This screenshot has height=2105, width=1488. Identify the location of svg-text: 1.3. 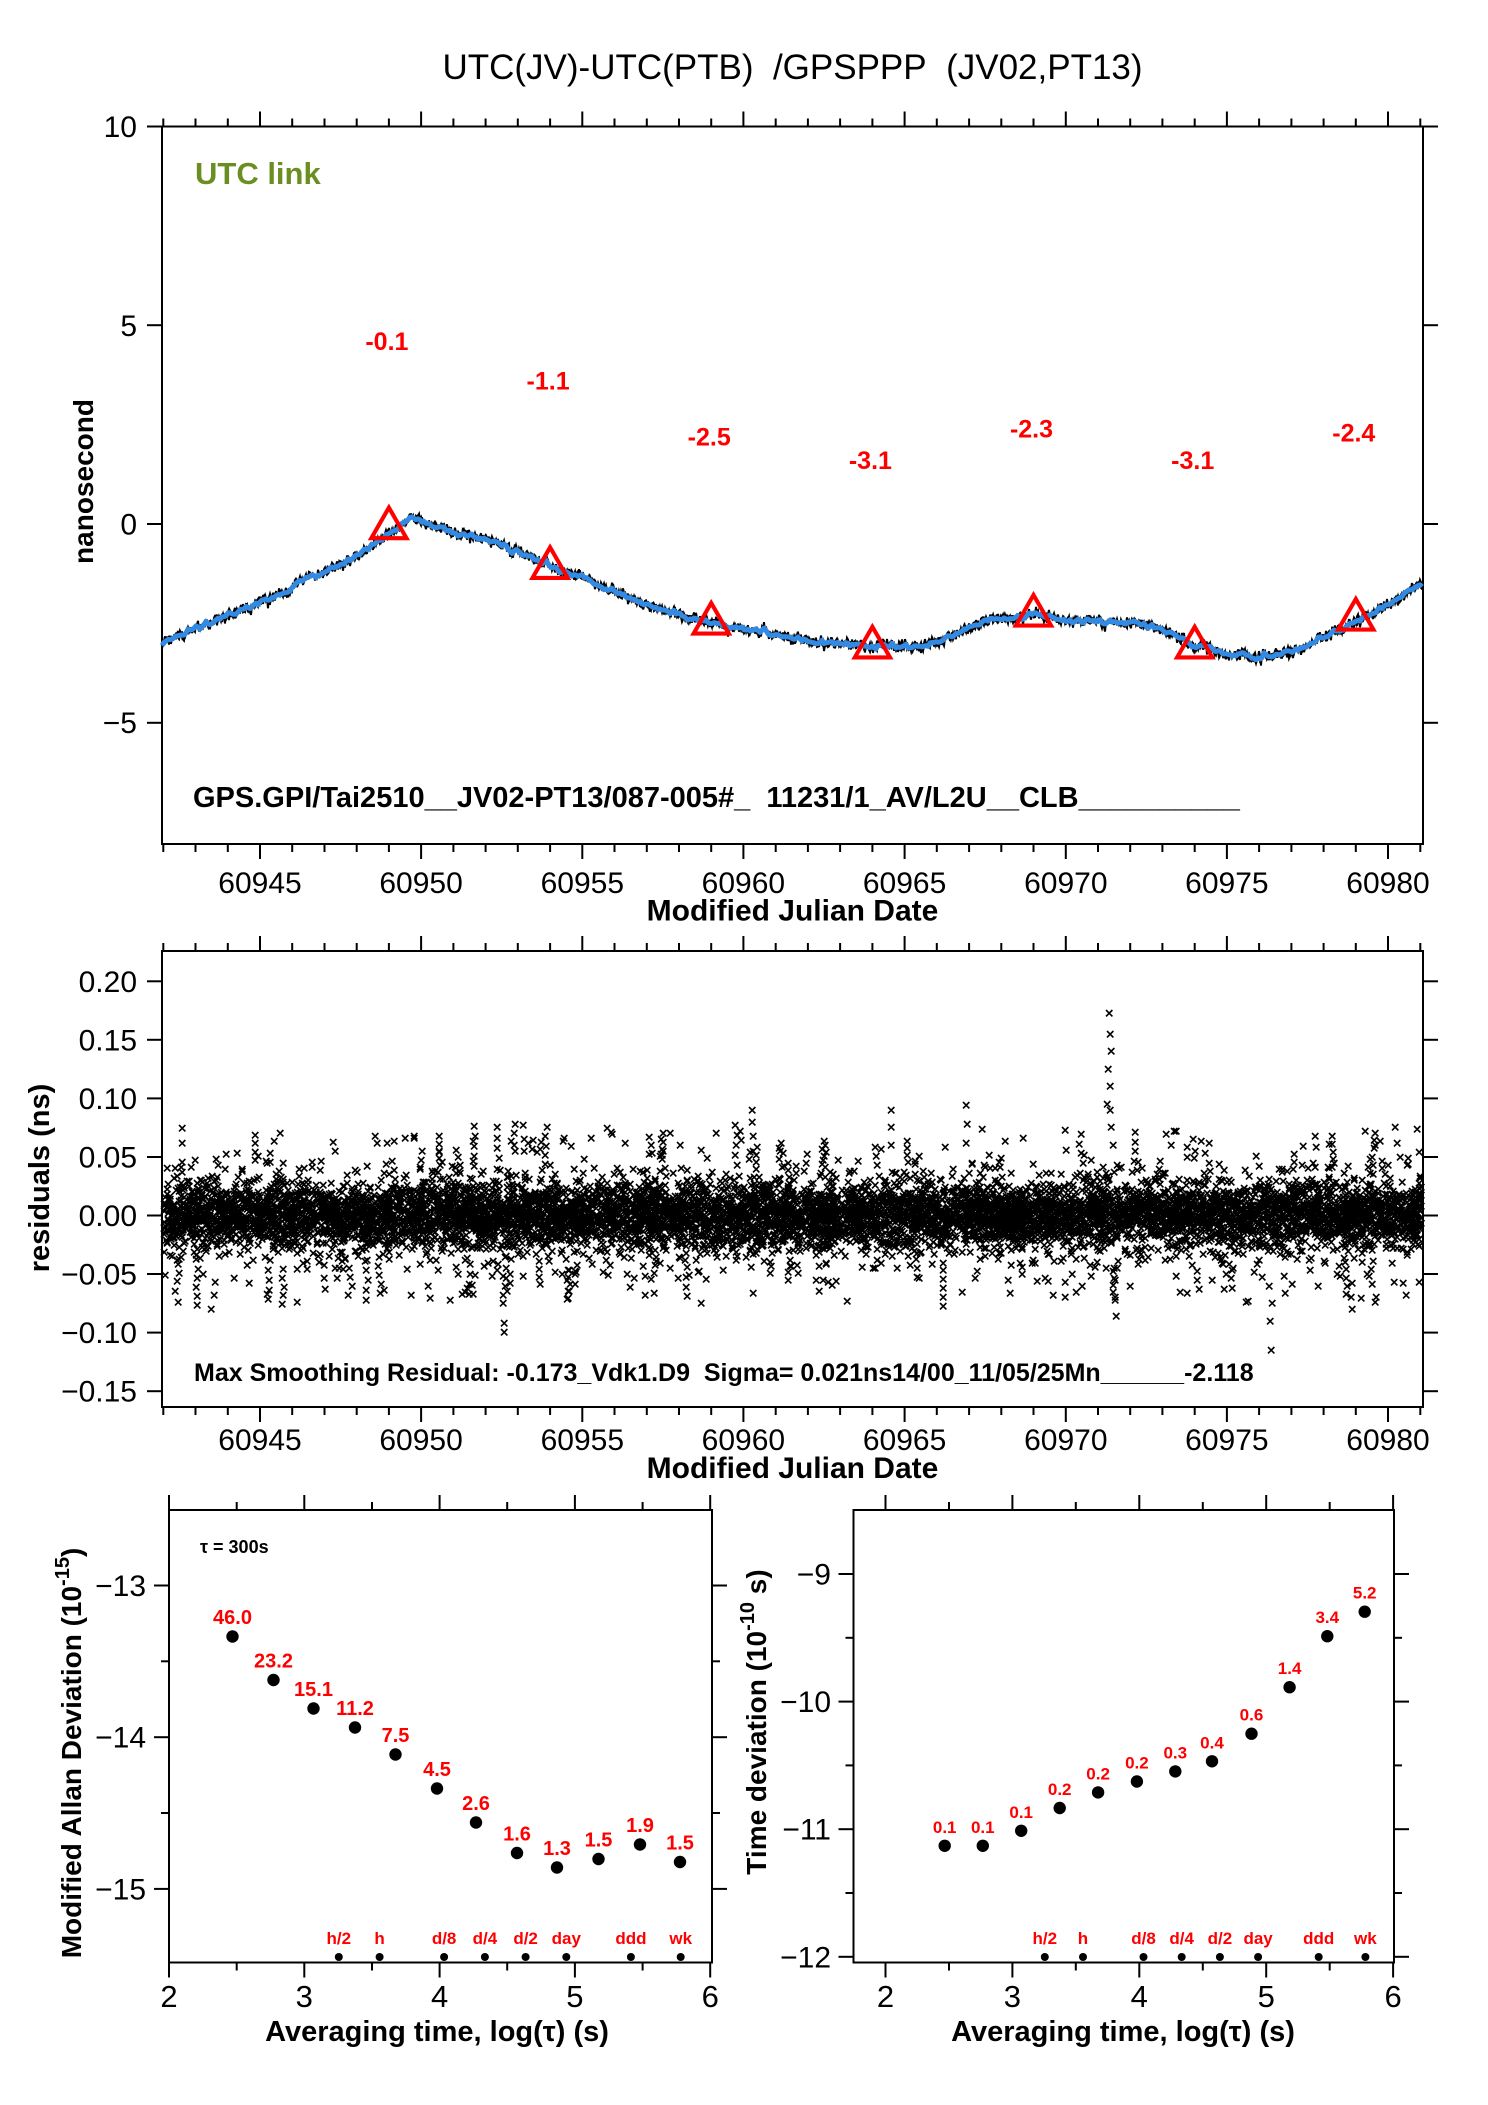
(557, 1849).